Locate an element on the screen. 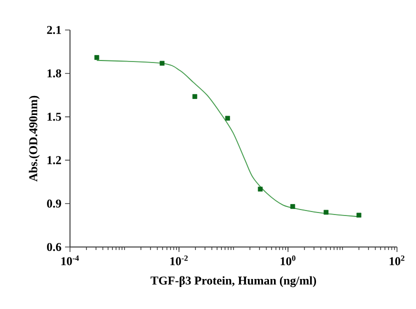 This screenshot has width=416, height=309. y-tick-label: 1.8 is located at coordinates (55, 73).